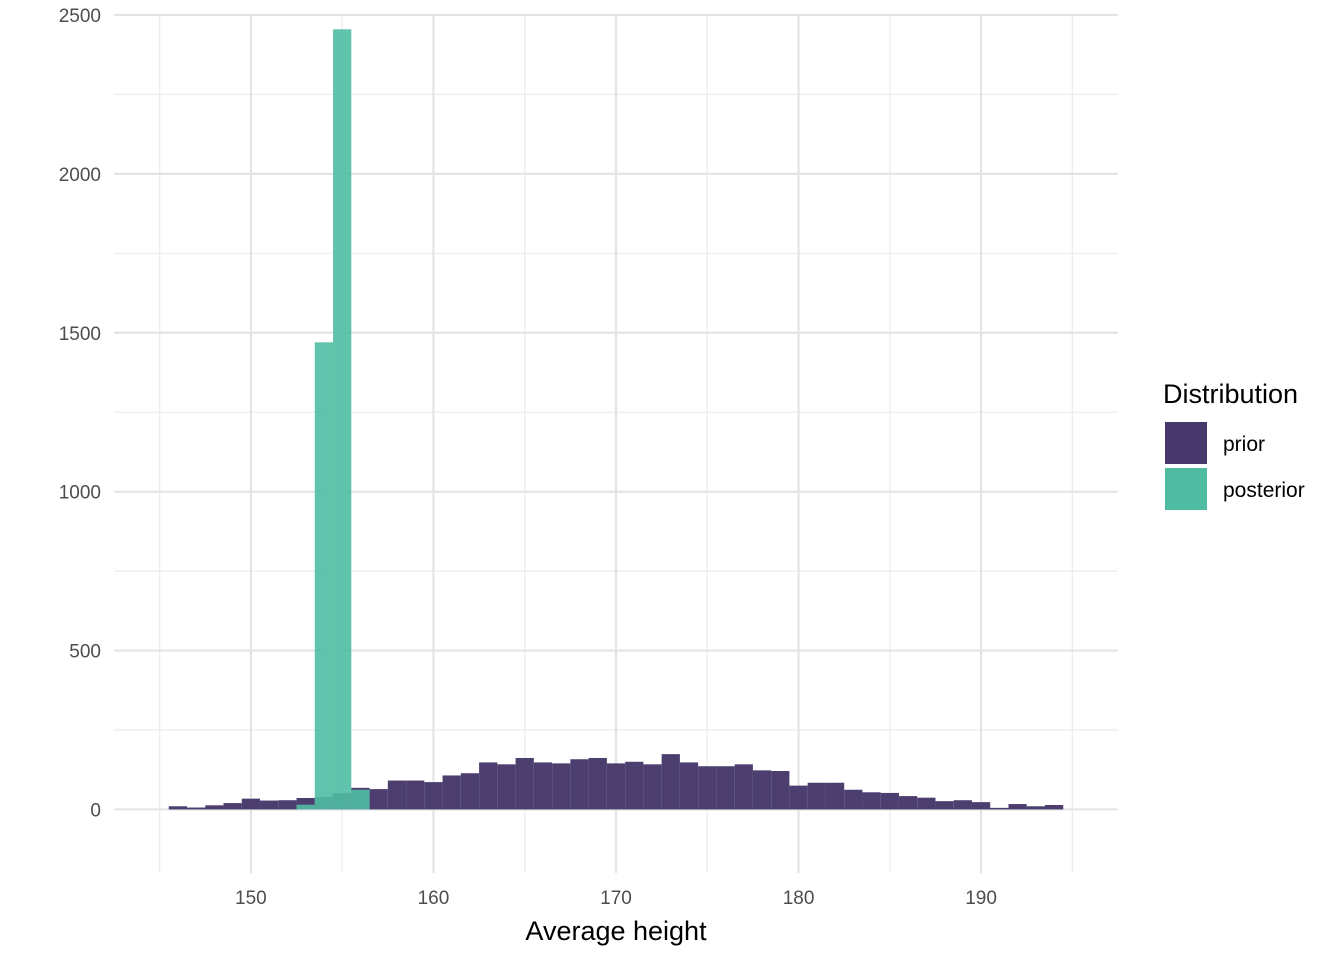 The width and height of the screenshot is (1344, 960). What do you see at coordinates (80, 493) in the screenshot?
I see `y-tick-label-2: 1000` at bounding box center [80, 493].